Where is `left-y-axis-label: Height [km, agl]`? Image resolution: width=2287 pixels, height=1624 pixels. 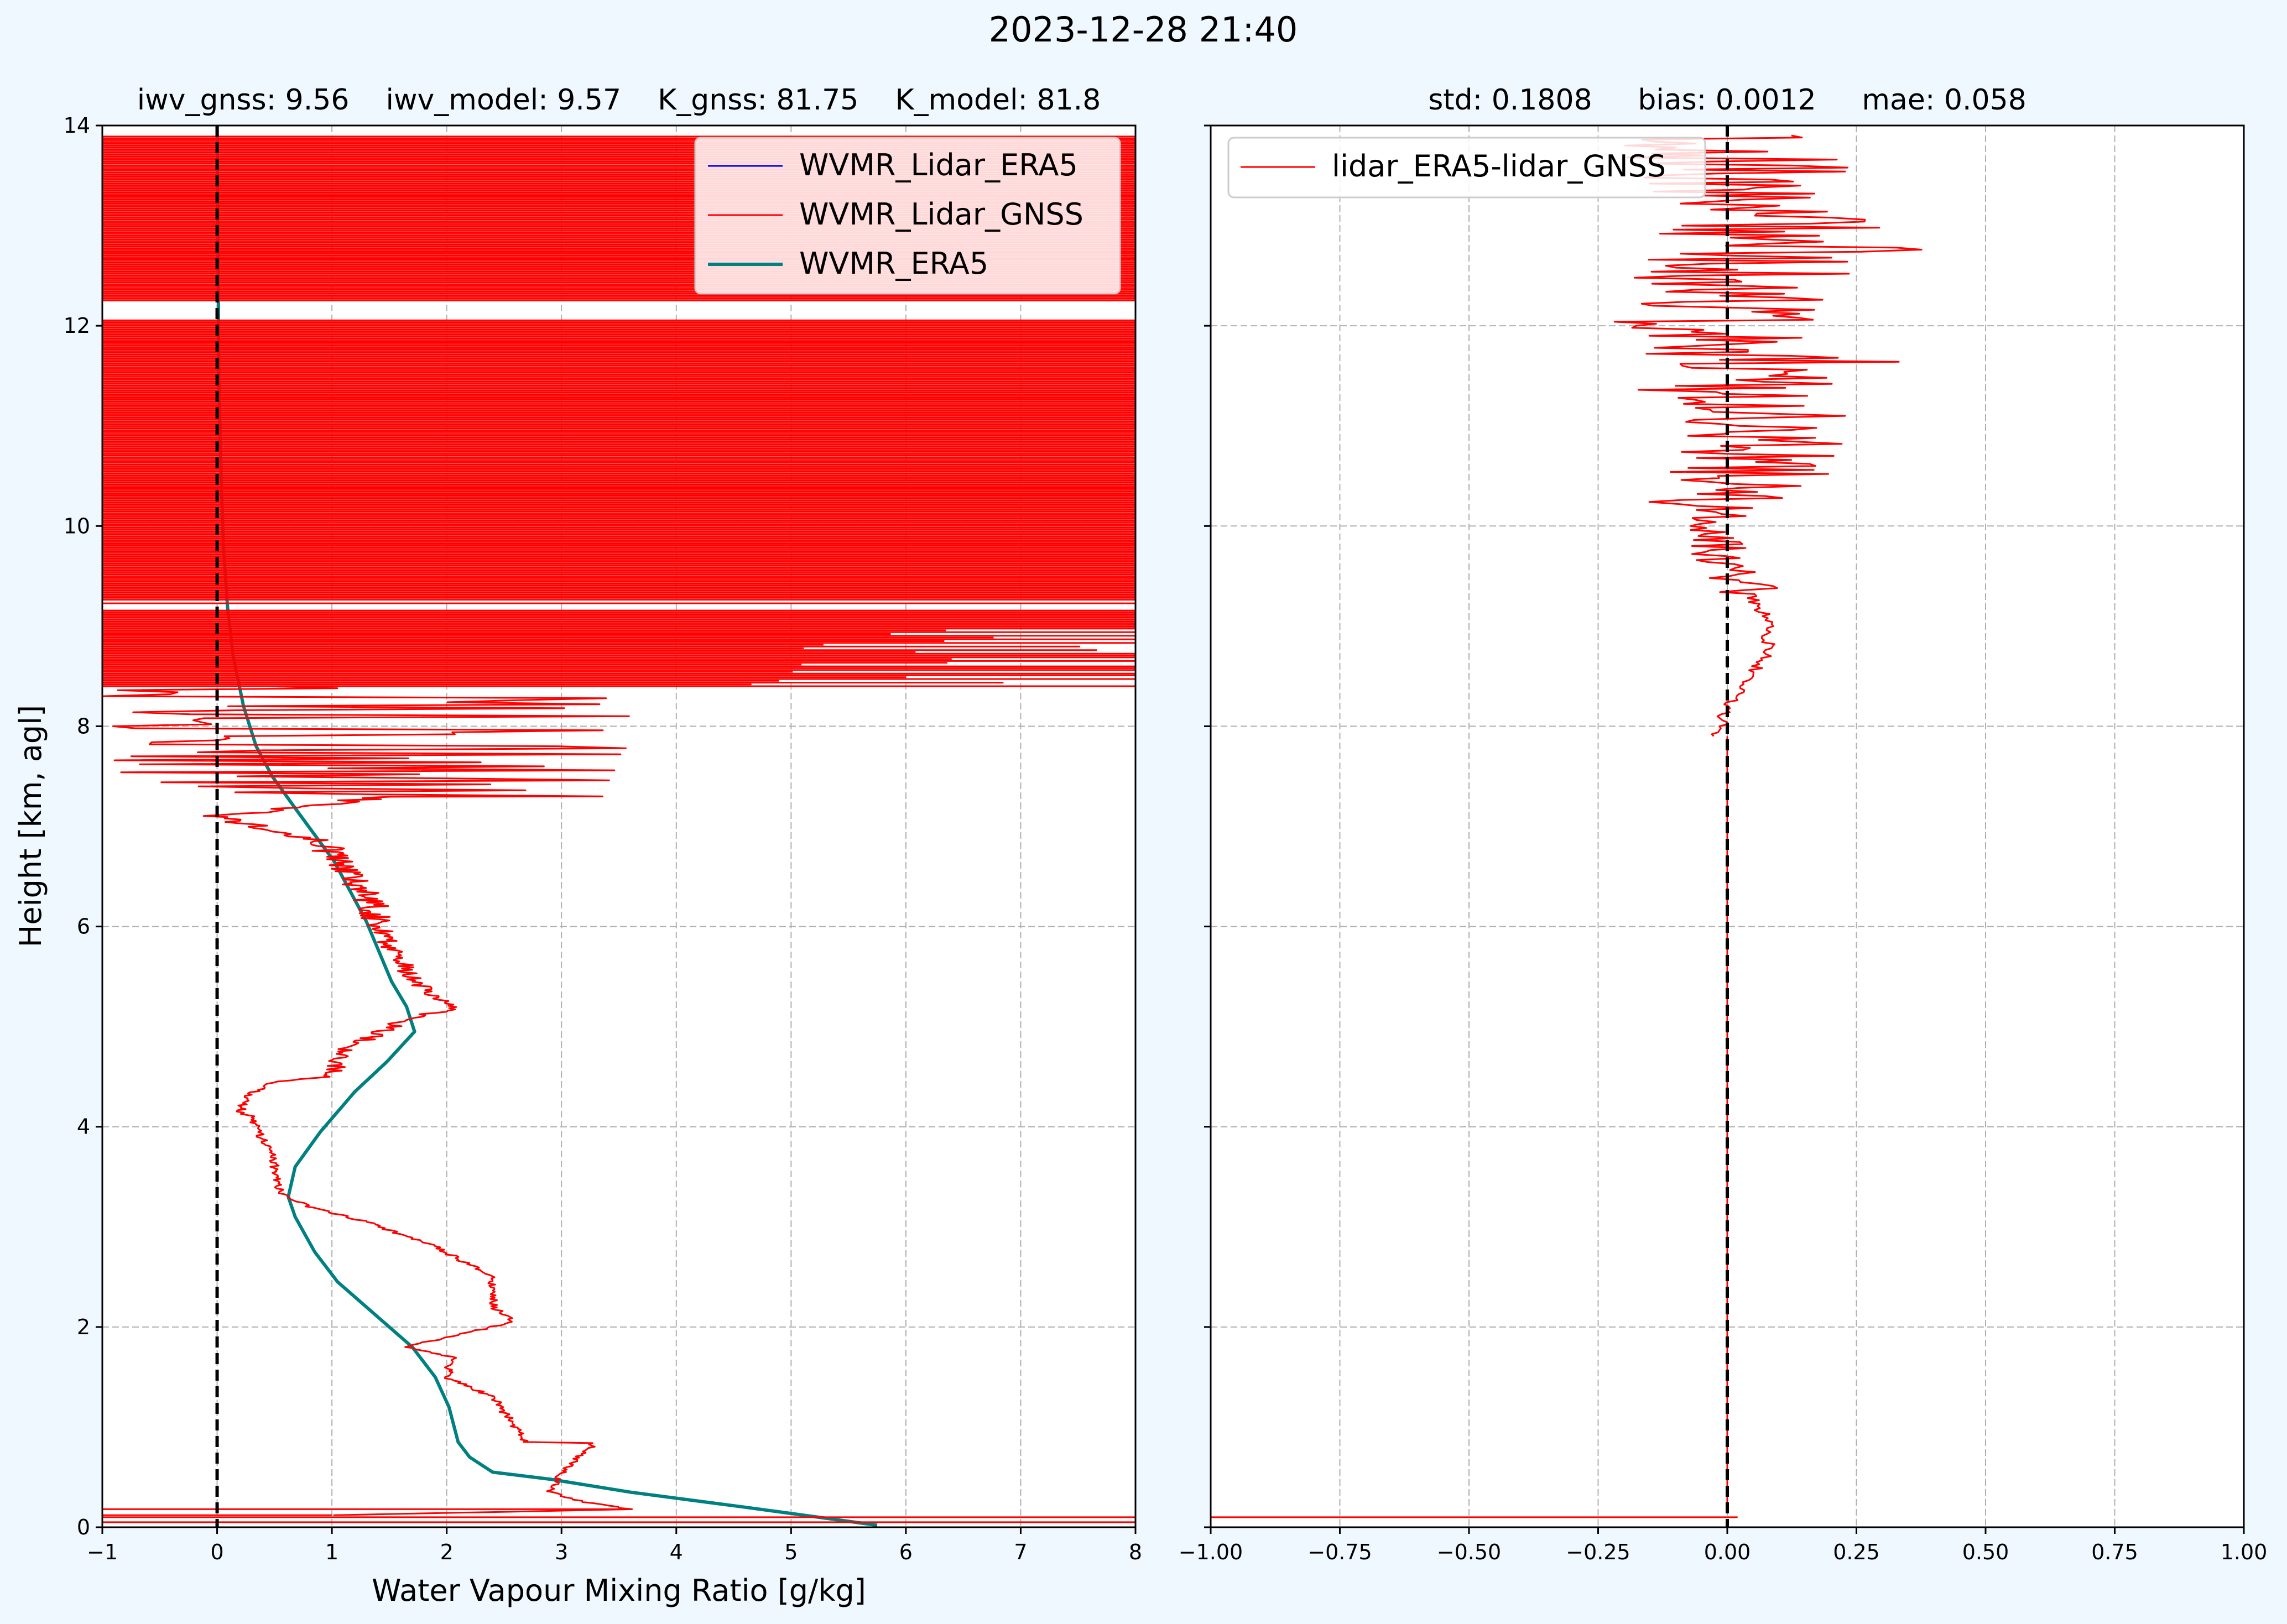
left-y-axis-label: Height [km, agl] is located at coordinates (31, 826).